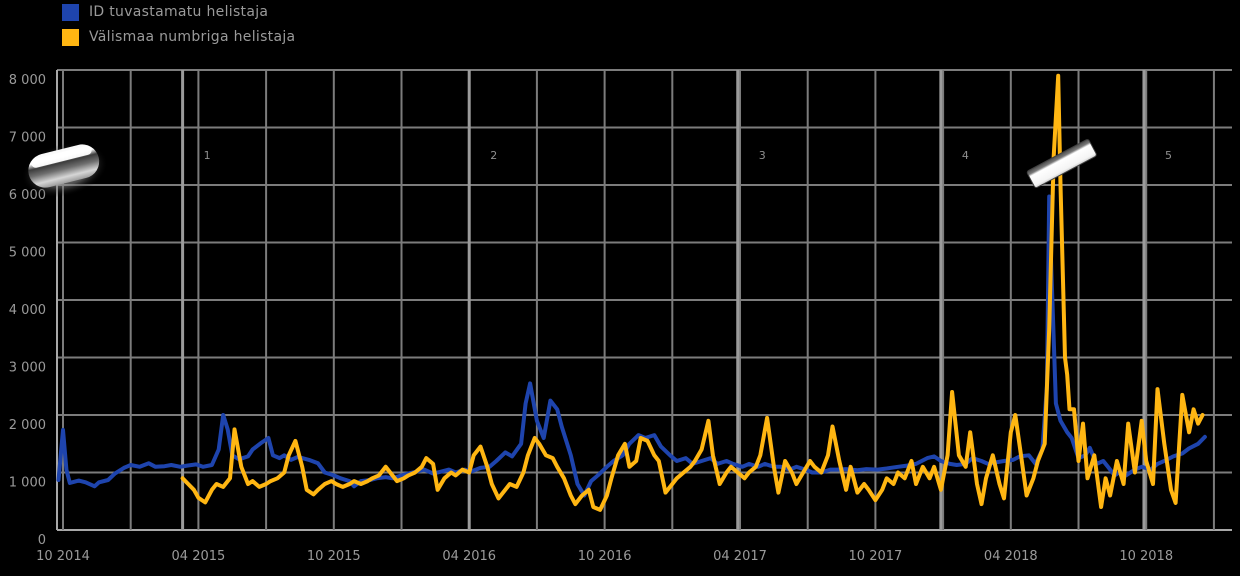 The width and height of the screenshot is (1240, 576). What do you see at coordinates (1011, 556) in the screenshot?
I see `x-axis-tick-label: 04 2018` at bounding box center [1011, 556].